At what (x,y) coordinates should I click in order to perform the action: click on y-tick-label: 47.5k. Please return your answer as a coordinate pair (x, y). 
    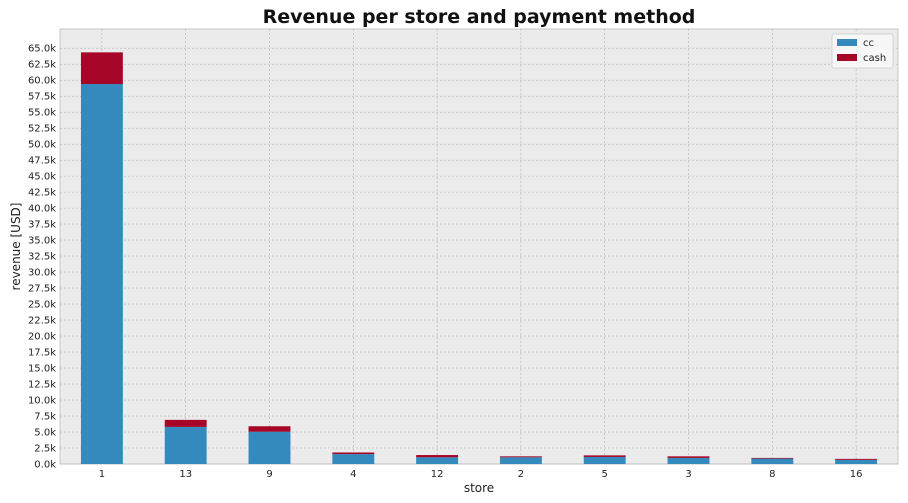
    Looking at the image, I should click on (42, 161).